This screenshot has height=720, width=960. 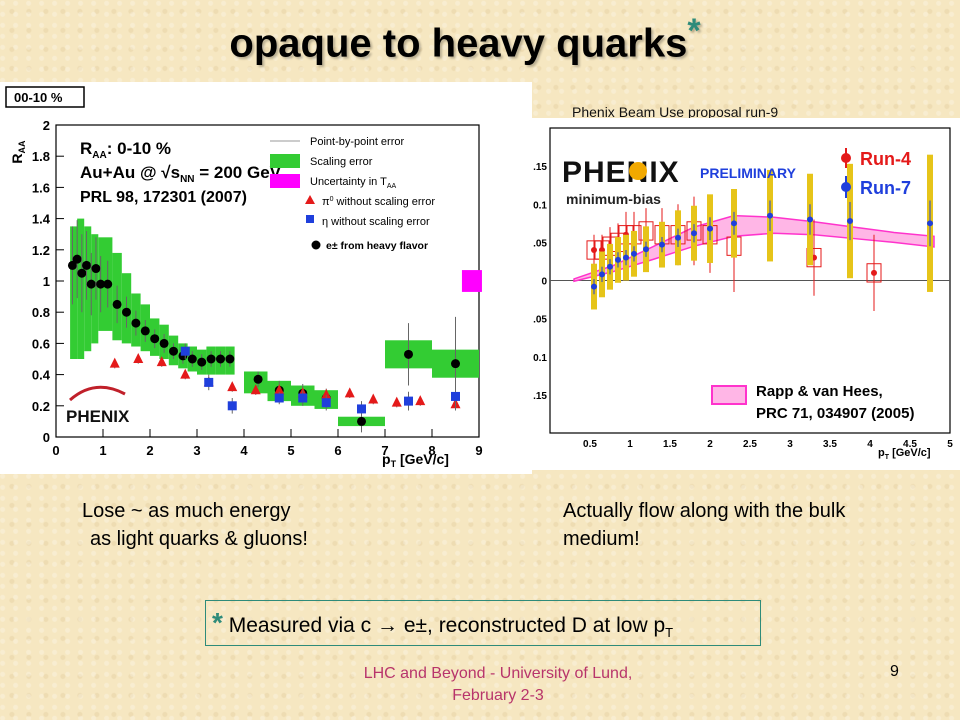 I want to click on subtitle-right: minimum-bias, so click(x=613, y=199).